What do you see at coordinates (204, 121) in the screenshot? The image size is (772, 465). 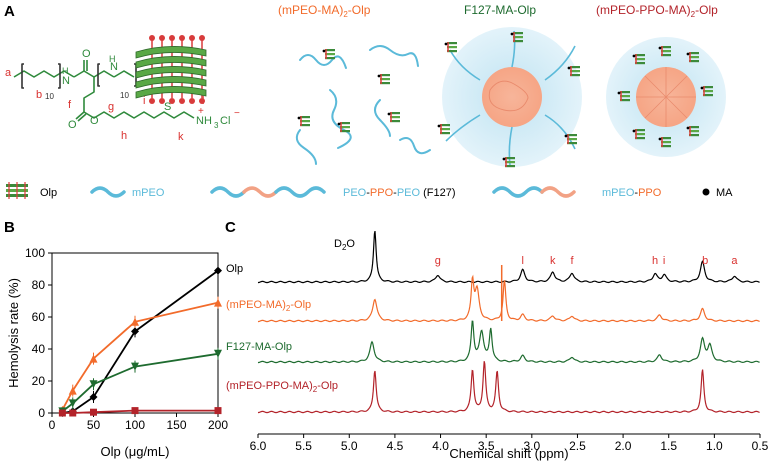 I see `svg-text: NH` at bounding box center [204, 121].